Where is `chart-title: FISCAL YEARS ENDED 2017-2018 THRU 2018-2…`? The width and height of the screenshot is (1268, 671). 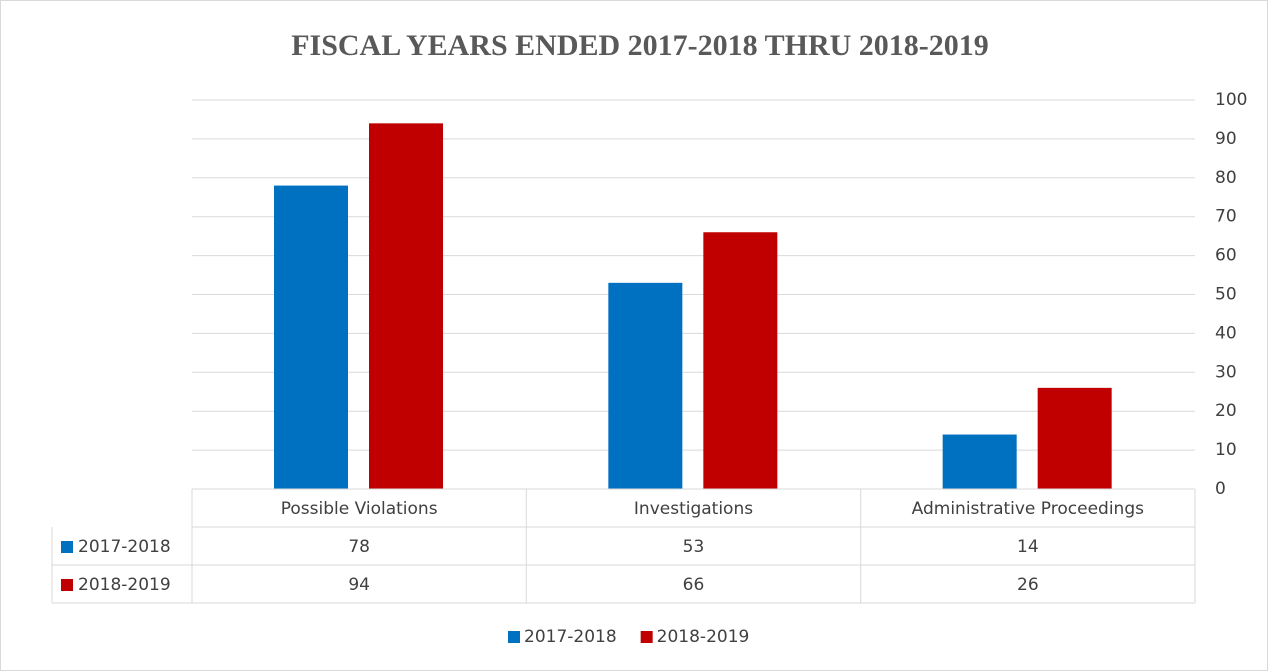
chart-title: FISCAL YEARS ENDED 2017-2018 THRU 2018-2… is located at coordinates (640, 45).